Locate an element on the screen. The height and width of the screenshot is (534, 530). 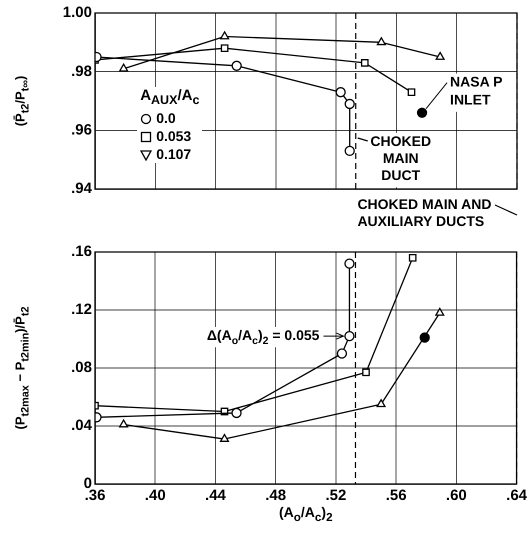
x-tick-label: .44 is located at coordinates (216, 495).